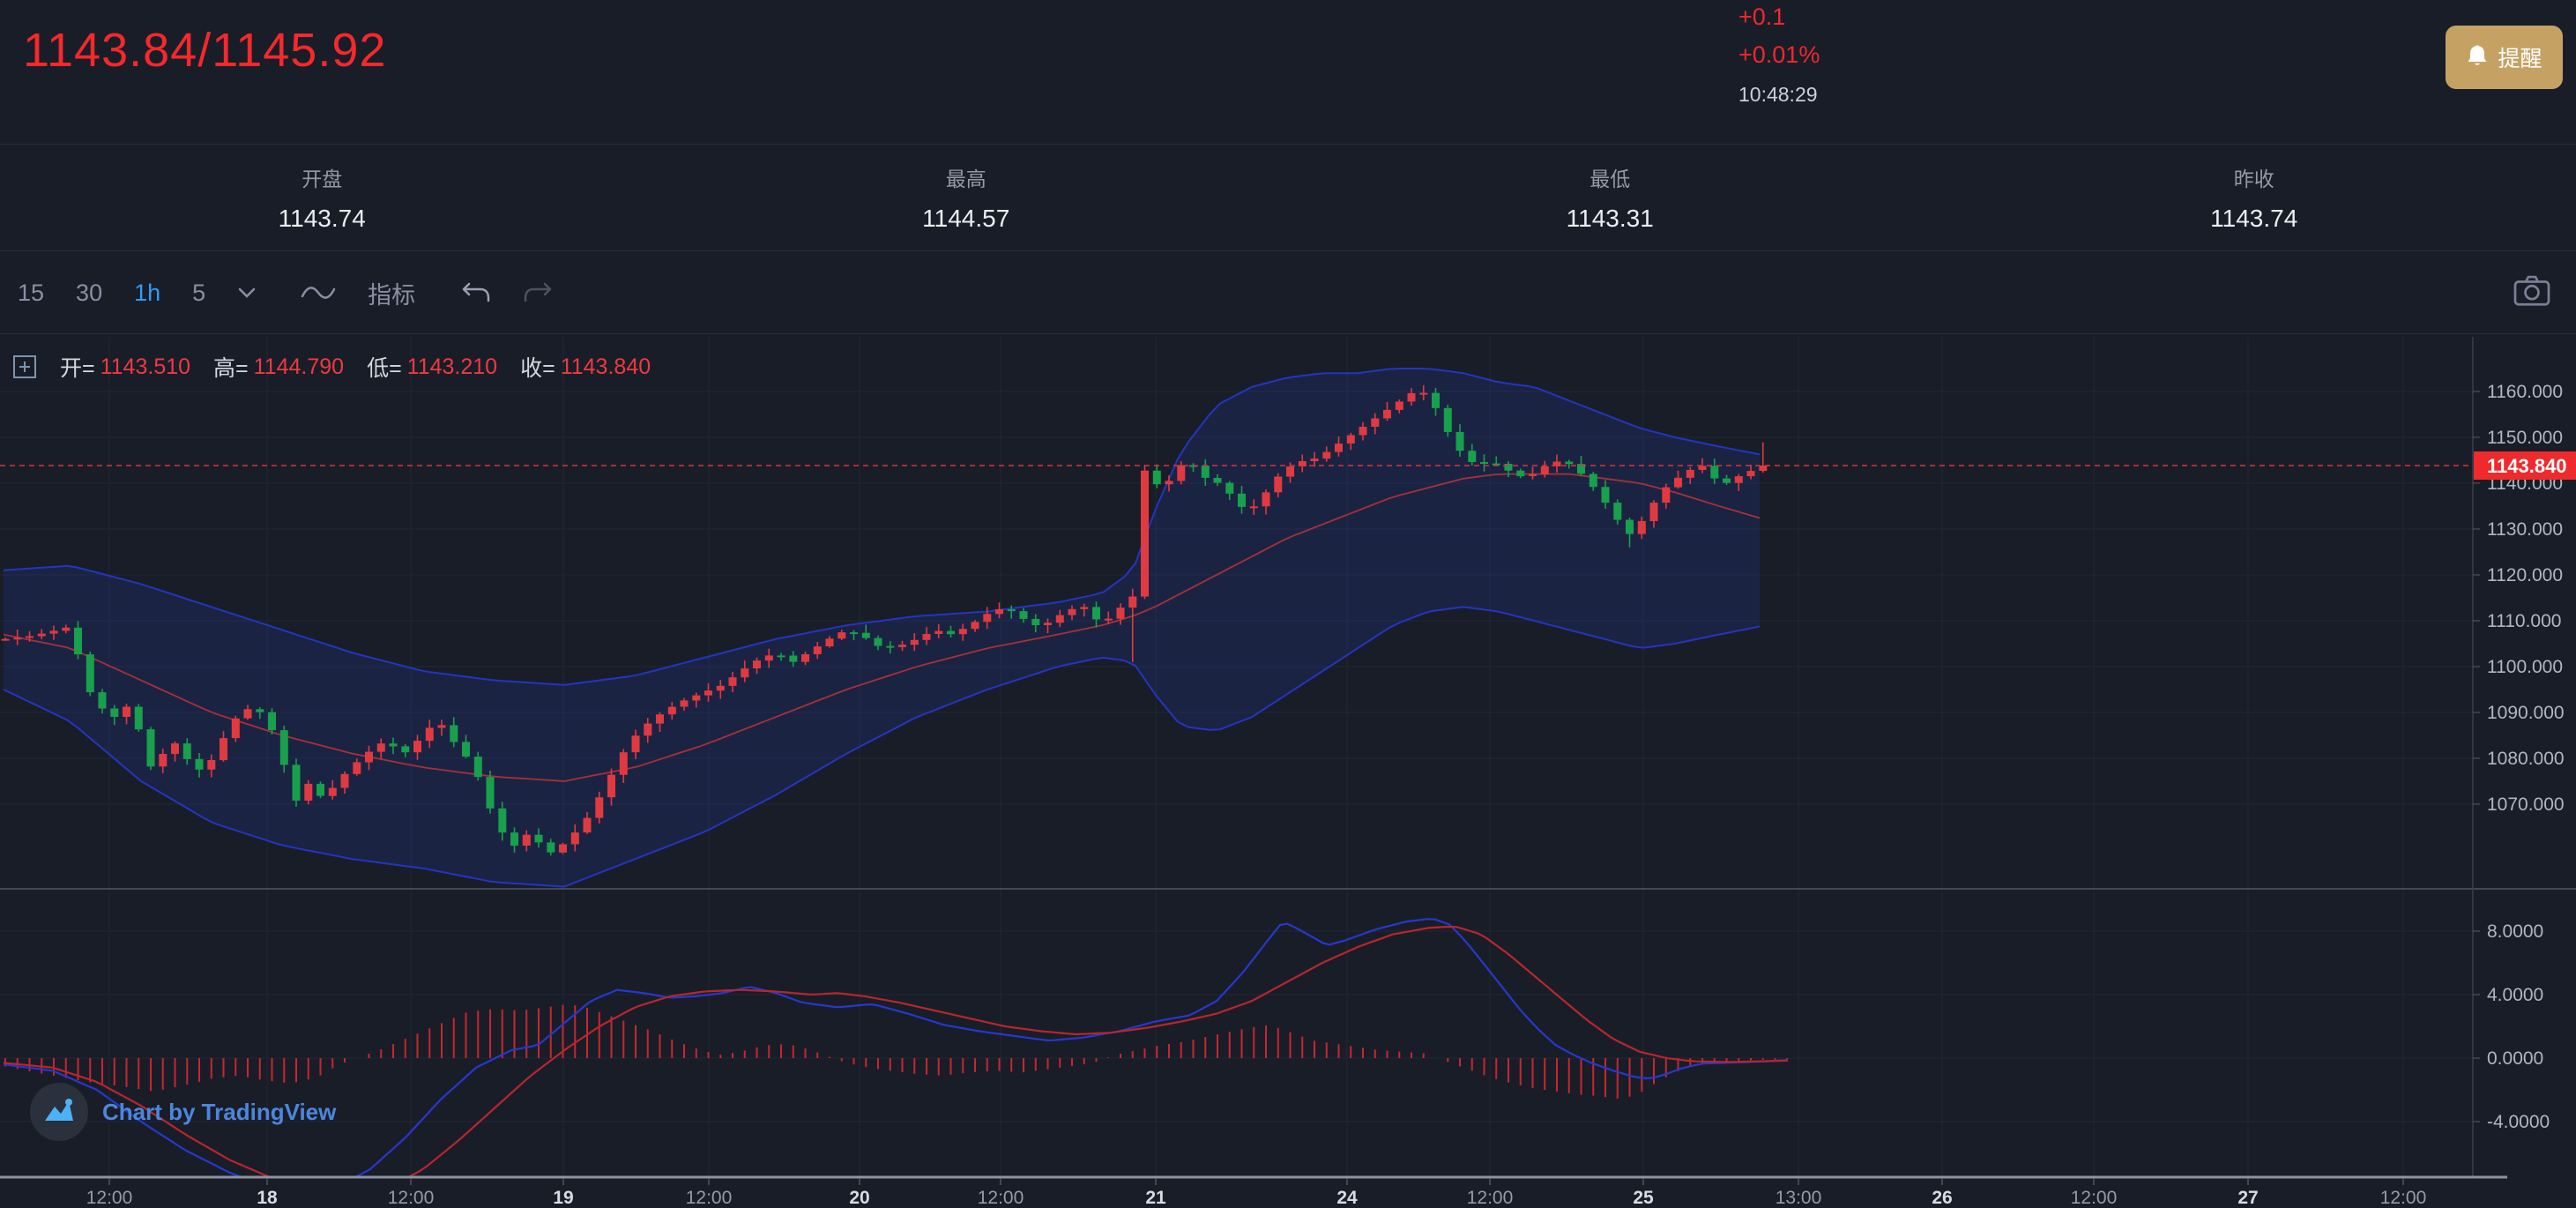  What do you see at coordinates (859, 1198) in the screenshot?
I see `svg-text: 20` at bounding box center [859, 1198].